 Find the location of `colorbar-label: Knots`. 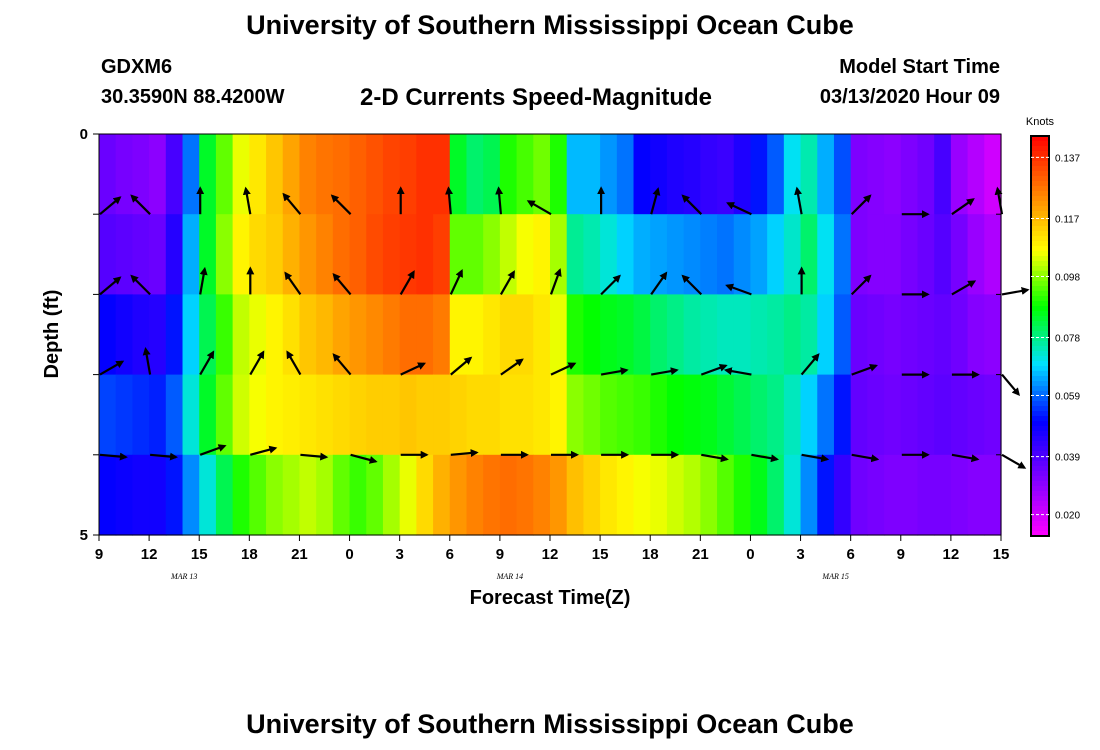

colorbar-label: Knots is located at coordinates (1040, 122).